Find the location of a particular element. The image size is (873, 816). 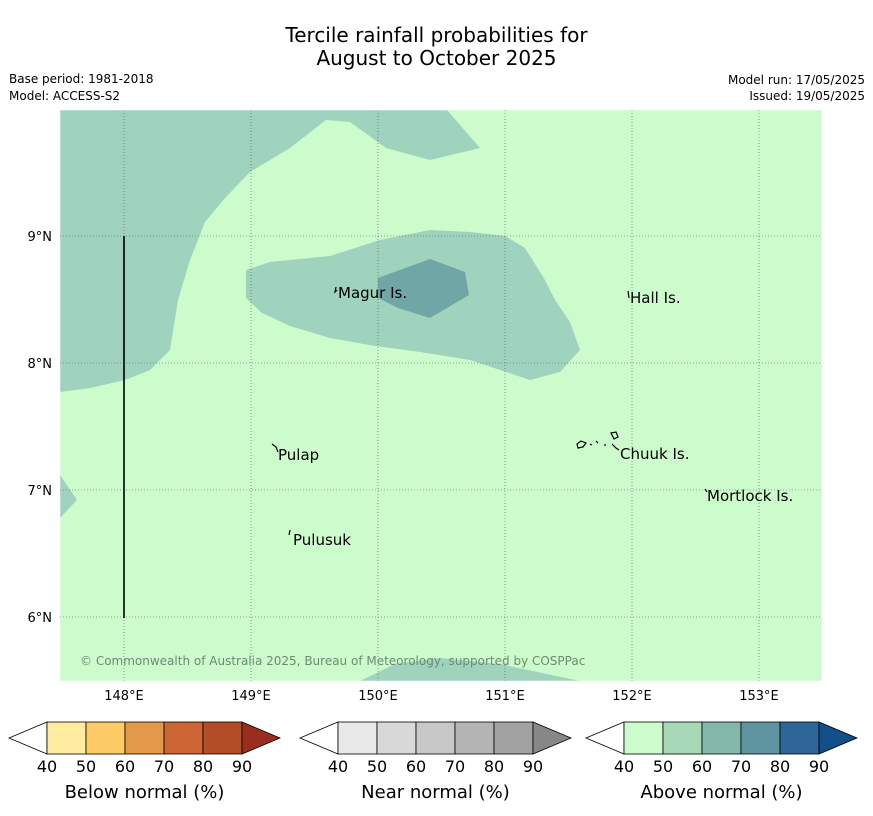

longitude-tick-label: 150°E is located at coordinates (378, 696).